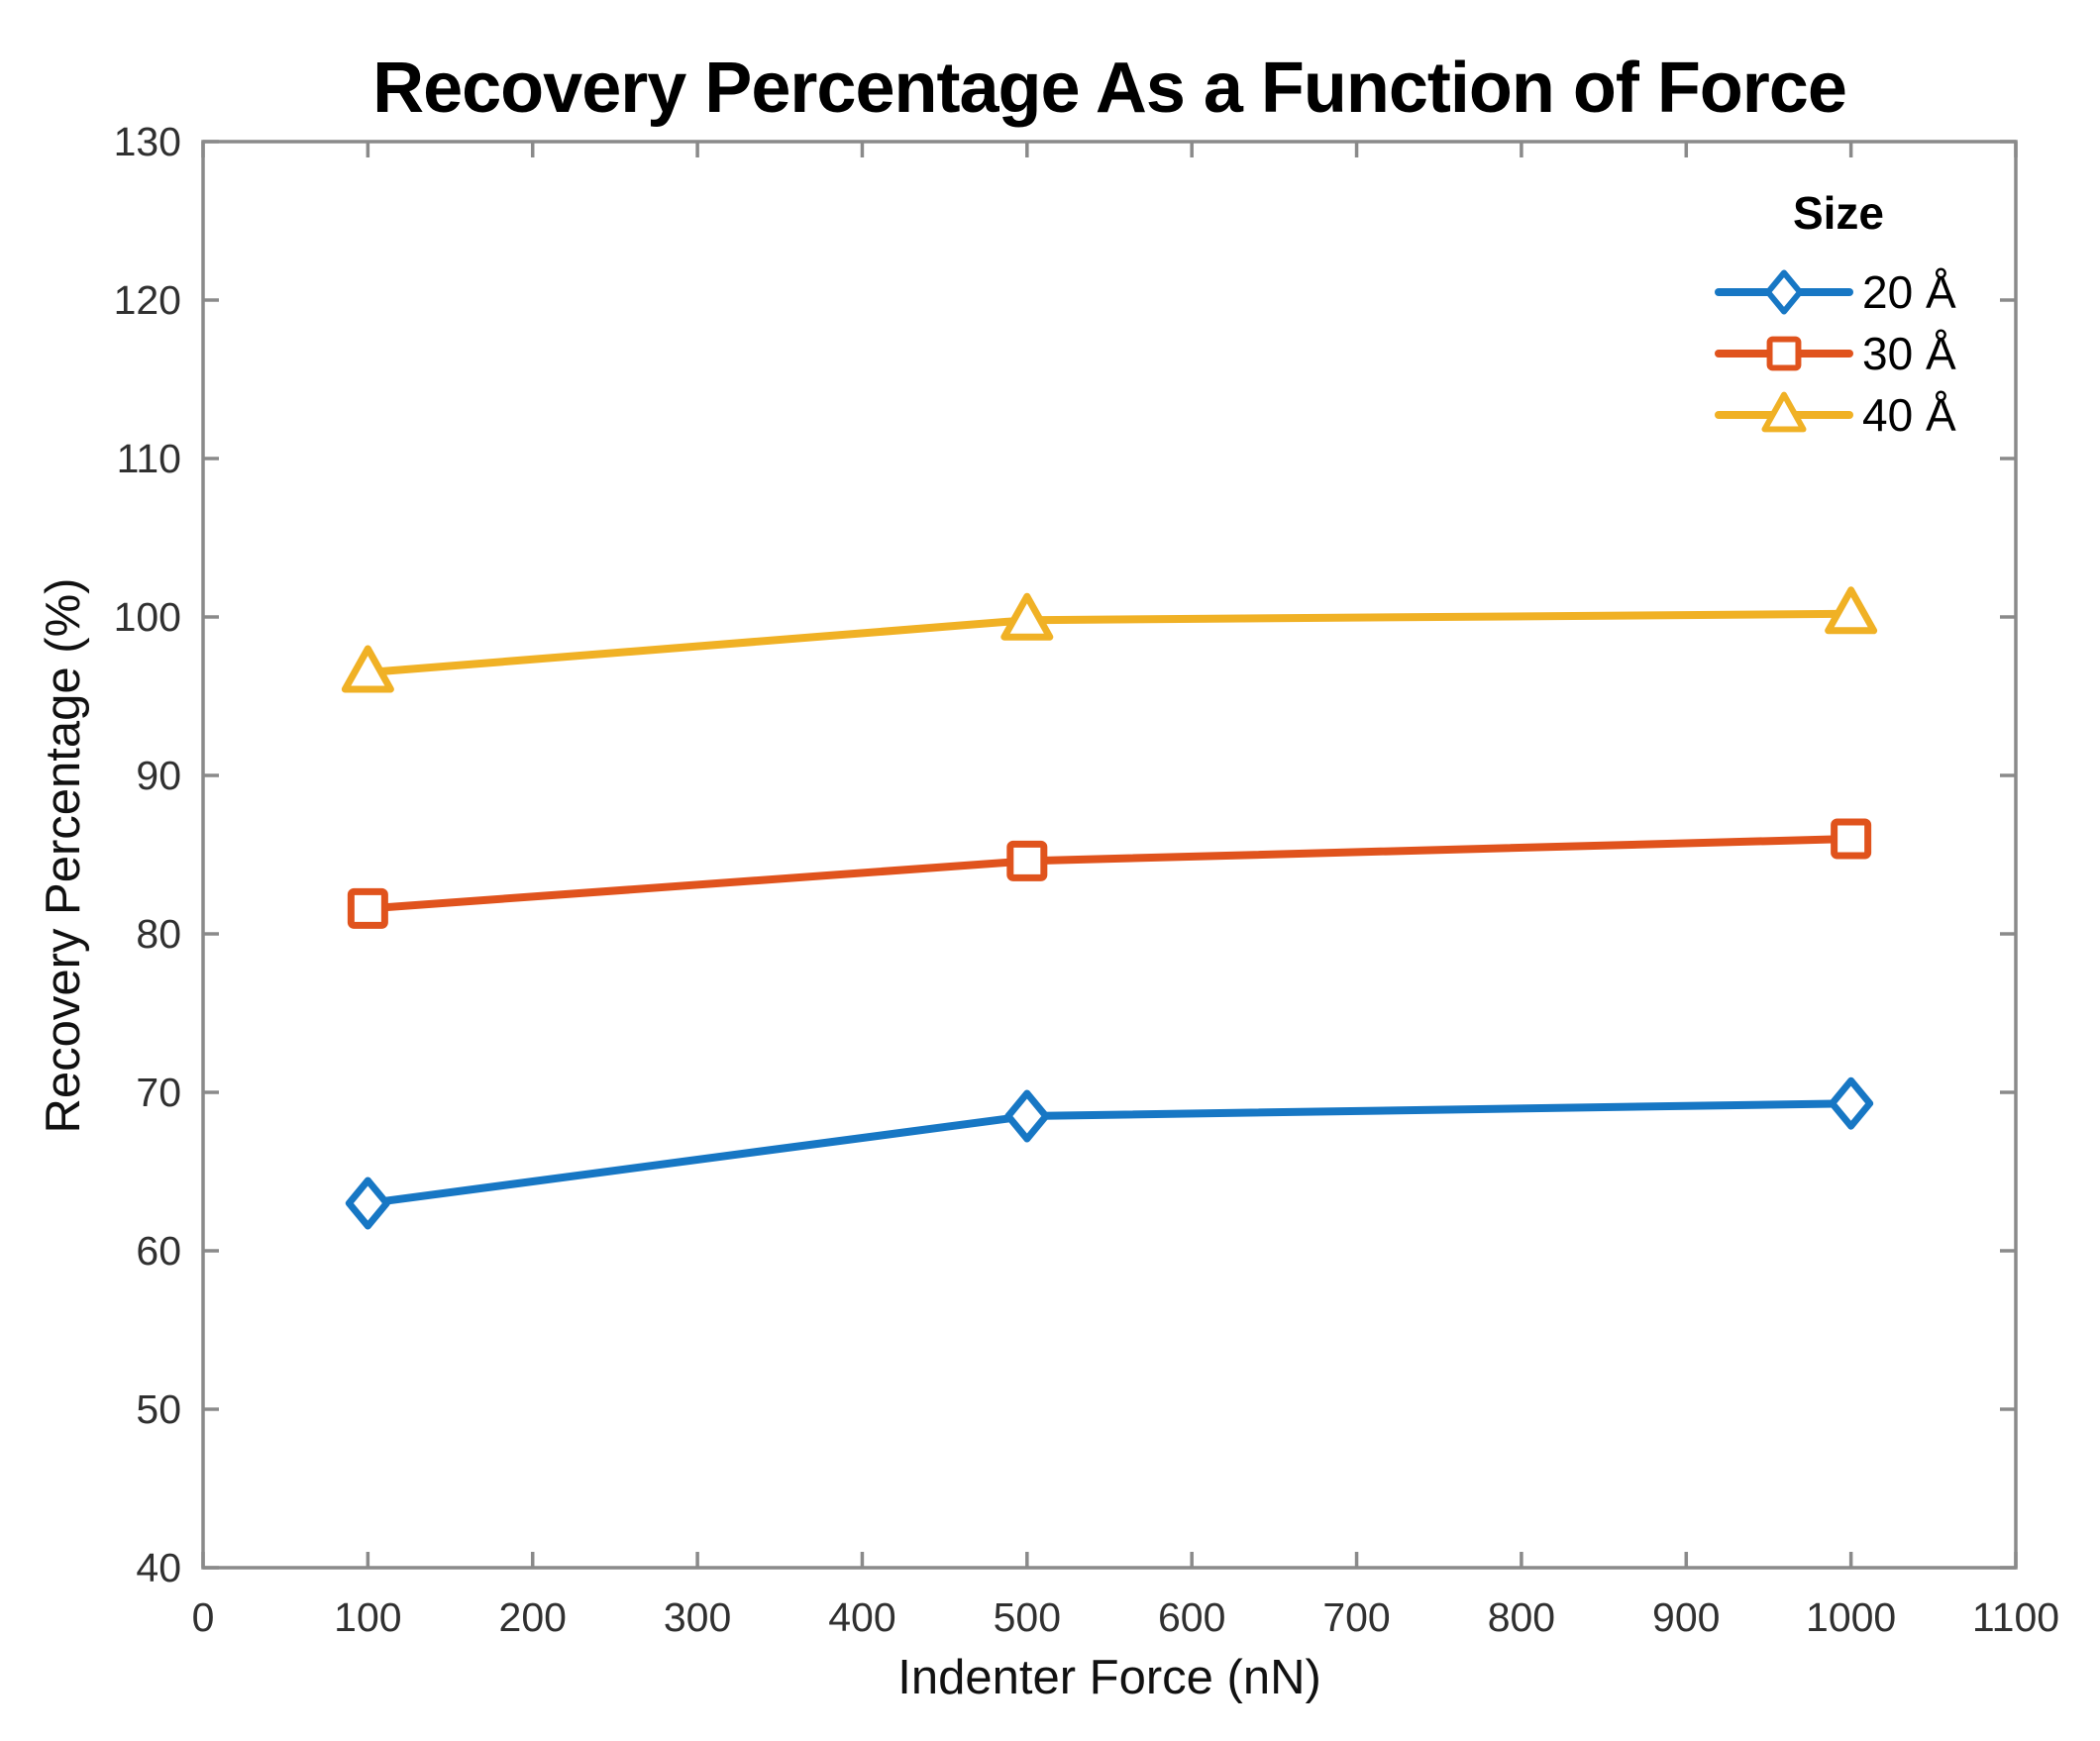 This screenshot has width=2100, height=1741. Describe the element at coordinates (1784, 412) in the screenshot. I see `legend-marker-triangle-icon` at that location.